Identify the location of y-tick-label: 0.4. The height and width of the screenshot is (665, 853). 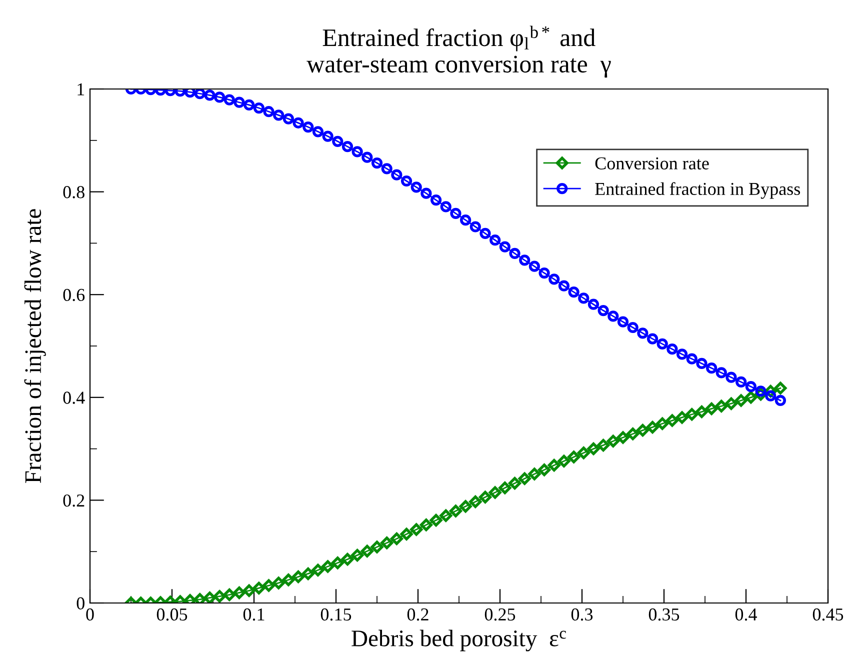
(74, 398).